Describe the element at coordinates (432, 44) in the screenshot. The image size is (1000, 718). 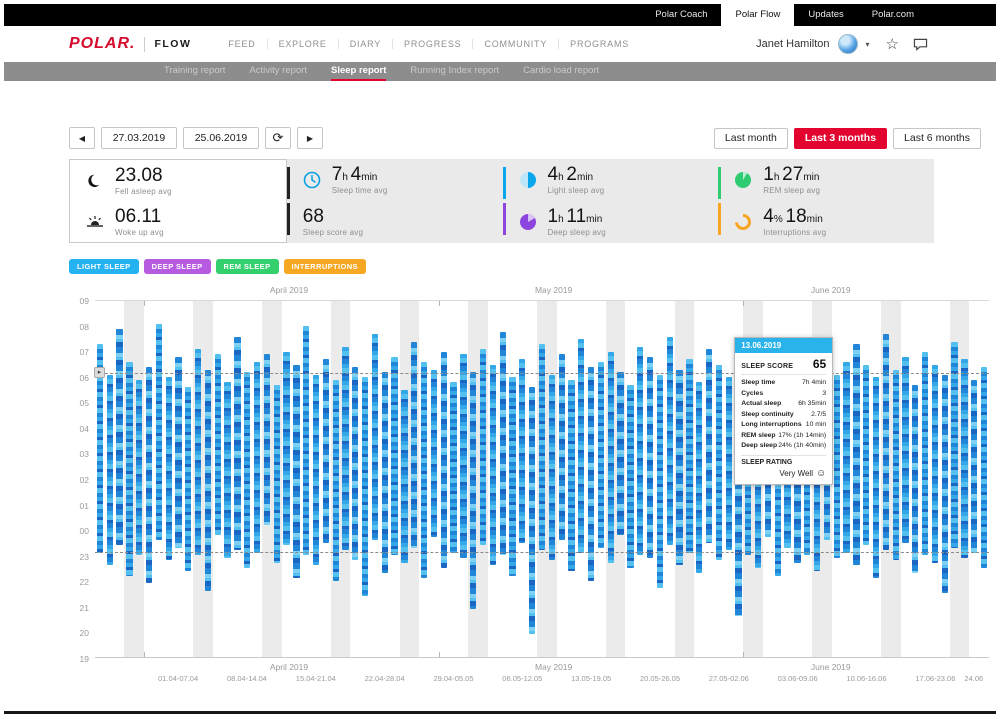
I see `nav-progress: PROGRESS` at that location.